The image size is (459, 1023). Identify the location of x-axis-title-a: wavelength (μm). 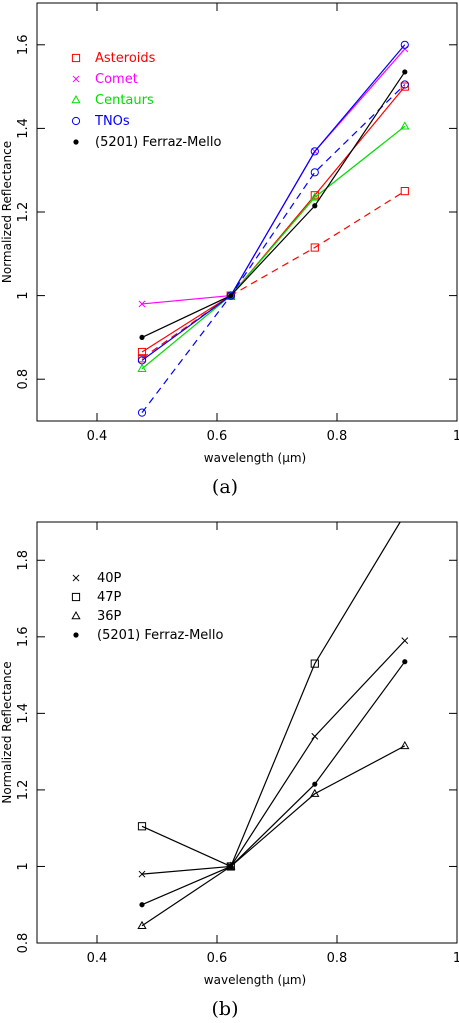
(255, 458).